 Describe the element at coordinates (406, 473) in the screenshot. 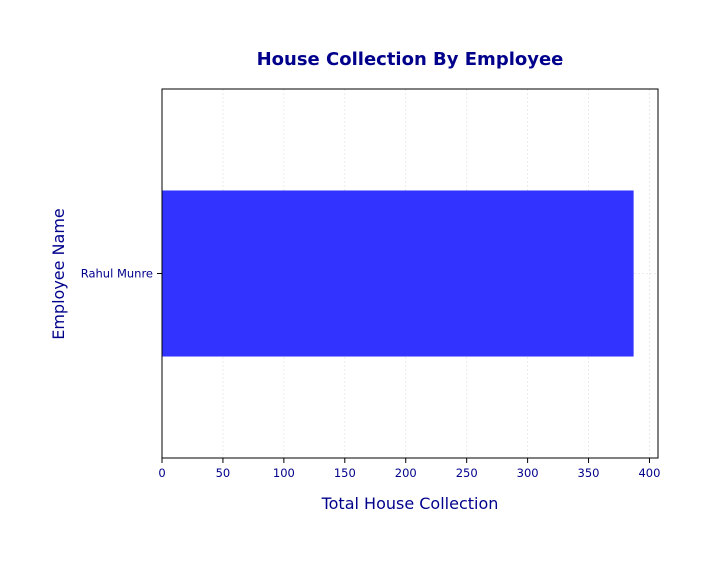

I see `x-tick-label: 200` at that location.